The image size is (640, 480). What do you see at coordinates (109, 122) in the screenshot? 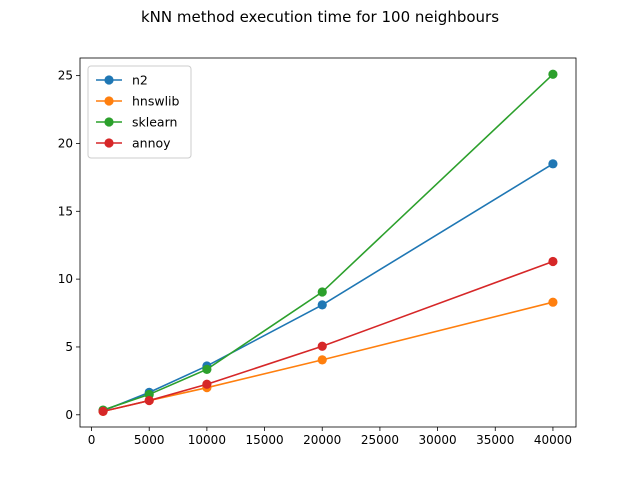
I see `legend-marker-sklearn` at bounding box center [109, 122].